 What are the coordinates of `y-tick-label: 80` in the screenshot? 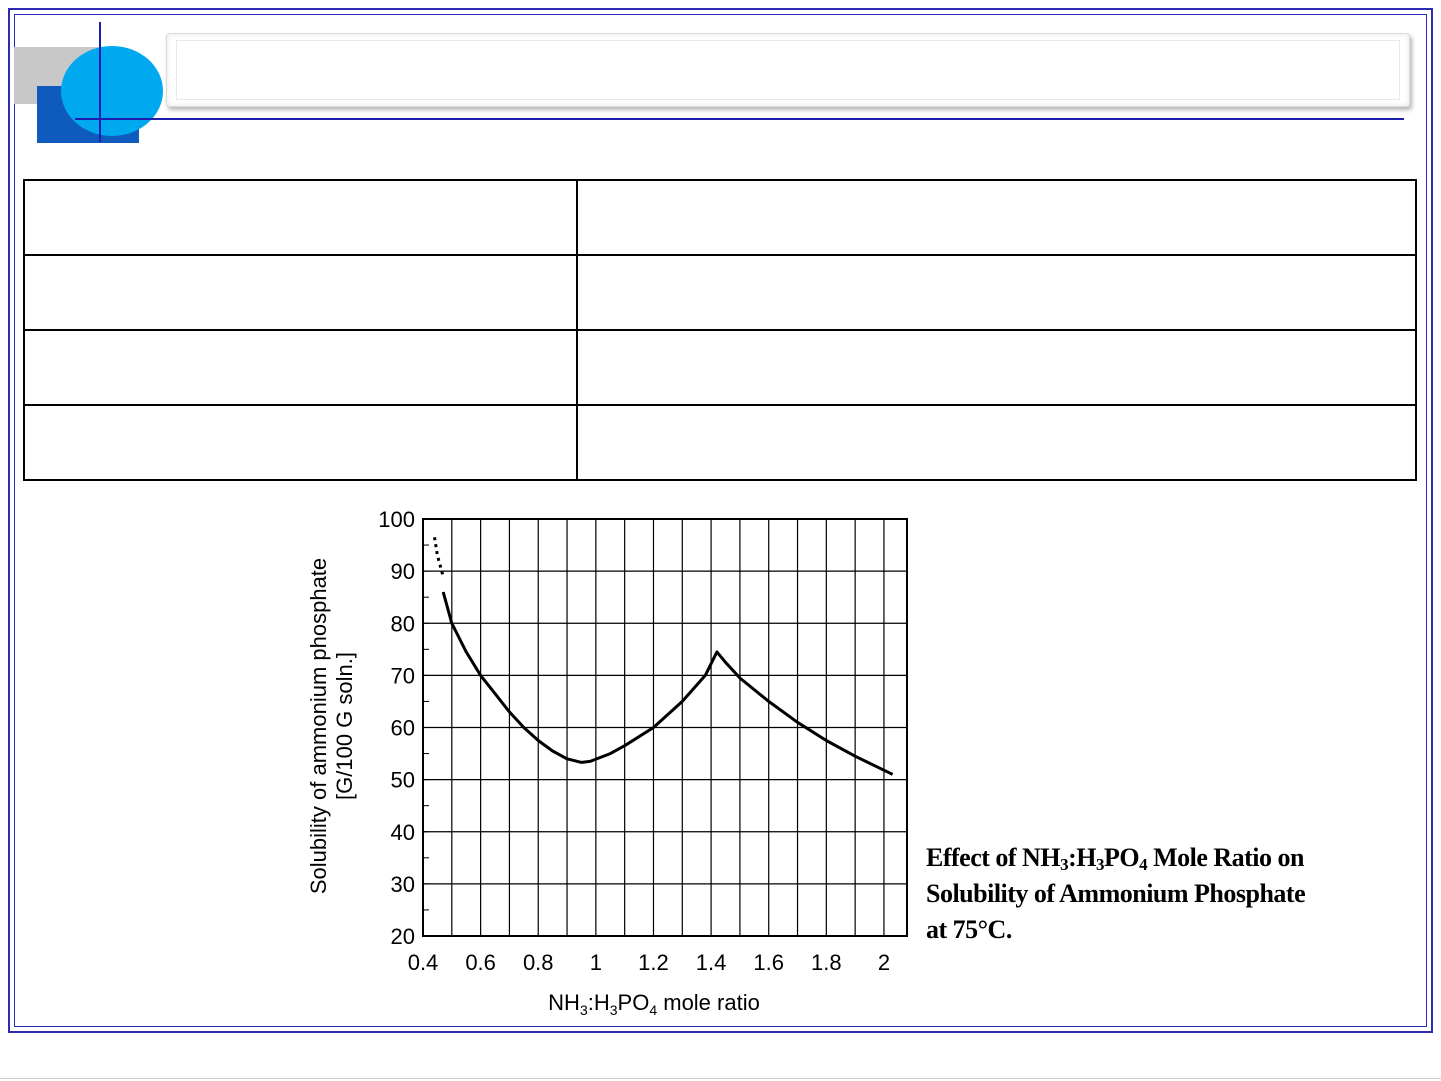 It's located at (403, 623).